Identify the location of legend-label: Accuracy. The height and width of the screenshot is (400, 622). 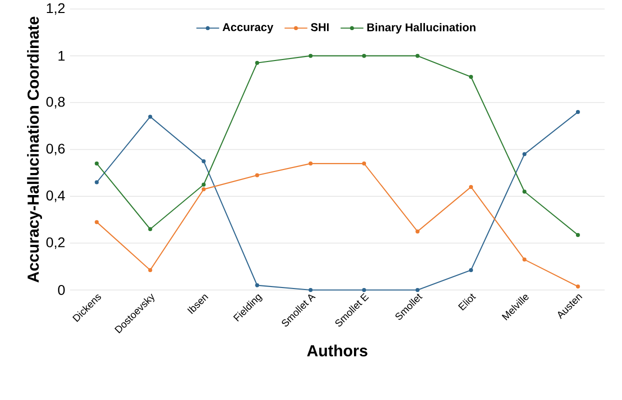
(248, 28).